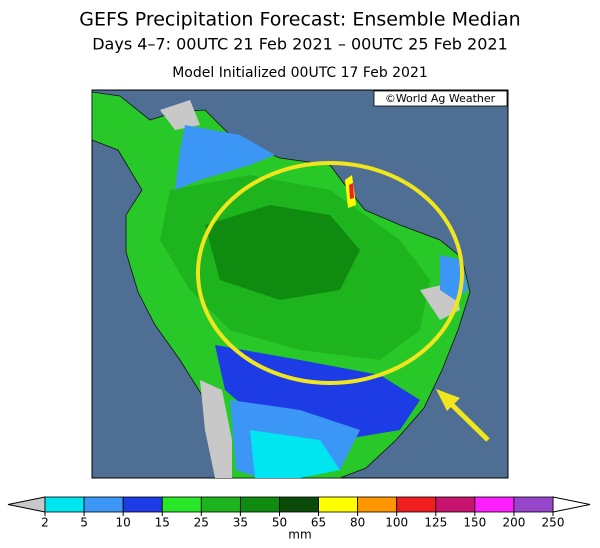 The width and height of the screenshot is (600, 548). I want to click on tick-label: 80, so click(357, 523).